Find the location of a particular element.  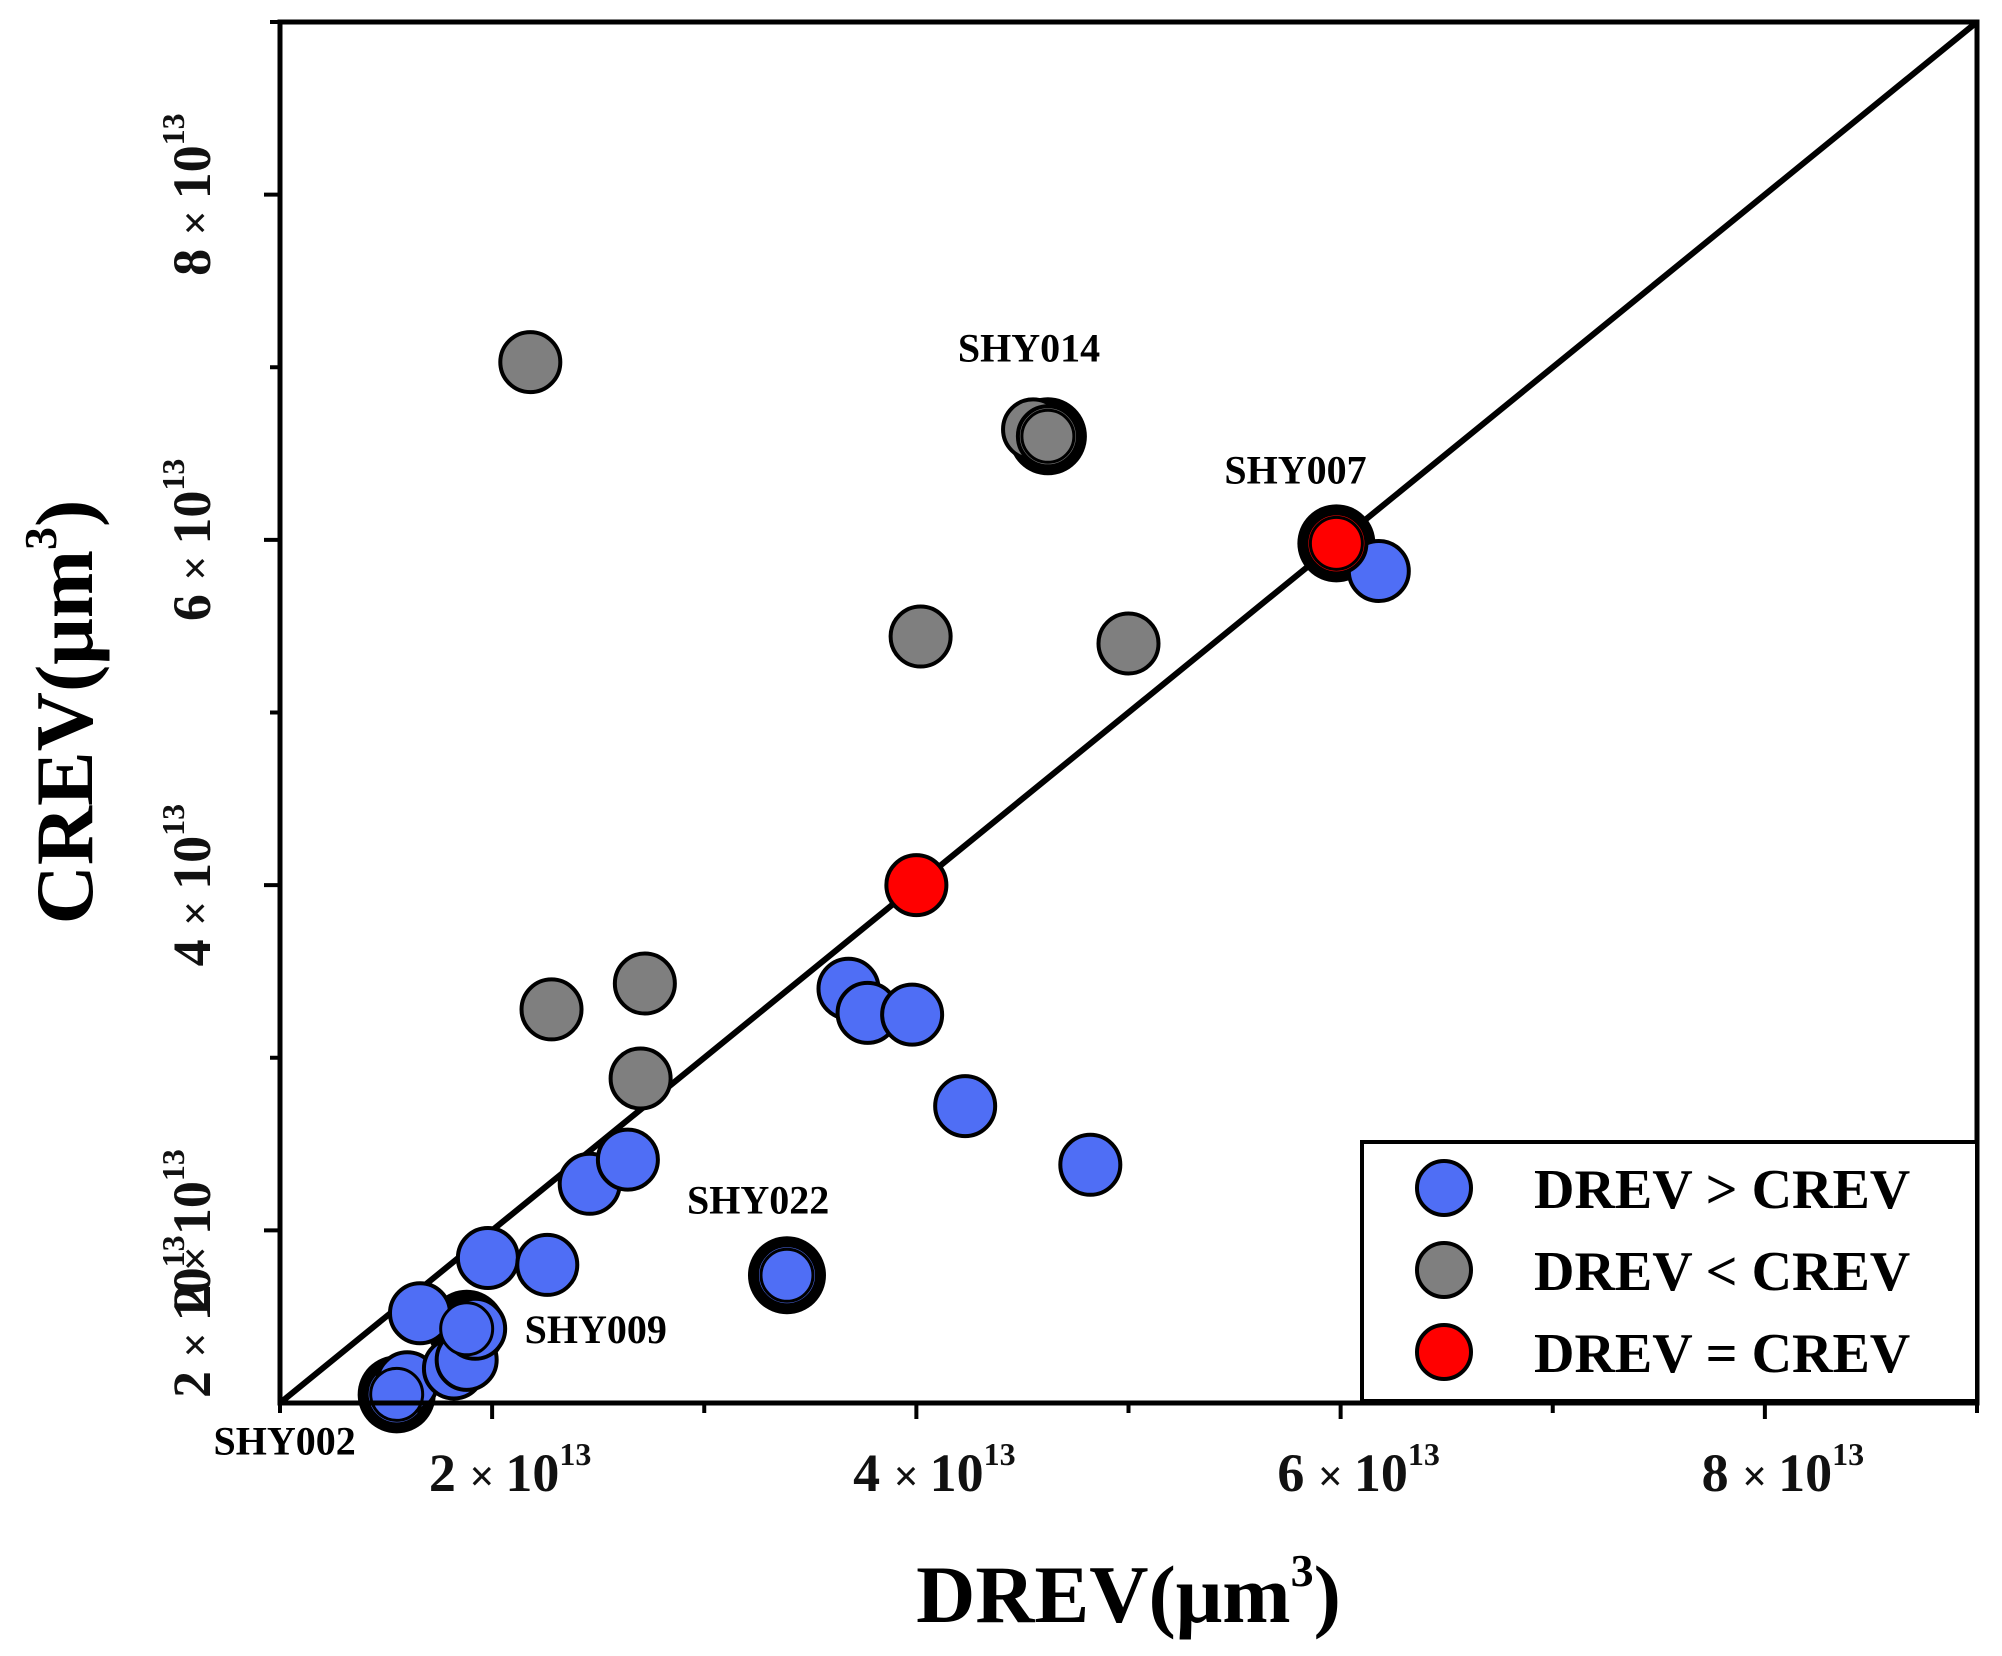

legend: DREV > CREV DREV < CREV DREV = CREV is located at coordinates (1669, 1271).